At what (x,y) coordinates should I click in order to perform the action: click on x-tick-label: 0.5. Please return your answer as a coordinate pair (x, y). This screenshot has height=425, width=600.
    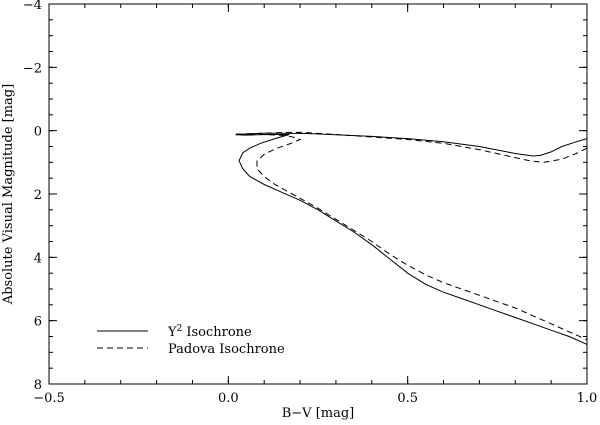
    Looking at the image, I should click on (407, 398).